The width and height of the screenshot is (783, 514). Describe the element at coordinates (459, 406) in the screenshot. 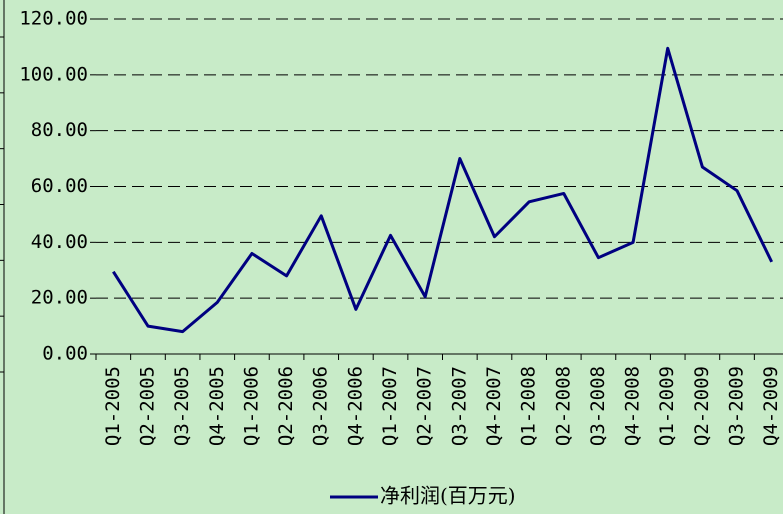

I see `x-tick-label: Q3-2007` at that location.